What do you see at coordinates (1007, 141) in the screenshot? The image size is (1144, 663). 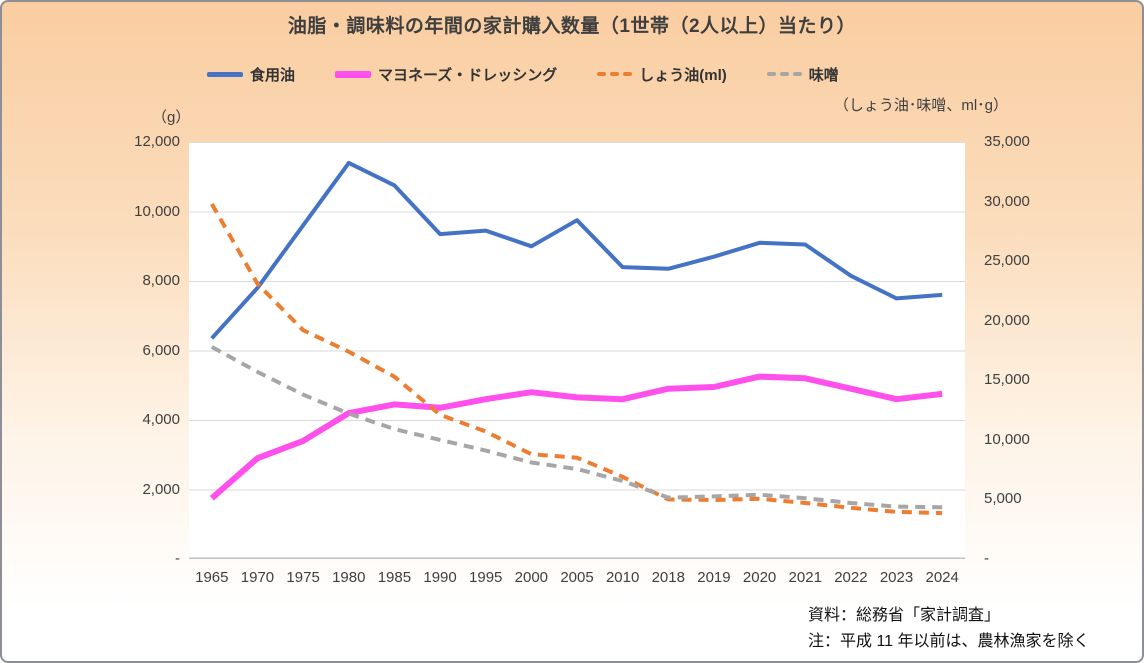 I see `y-right-tick-label: 35,000` at bounding box center [1007, 141].